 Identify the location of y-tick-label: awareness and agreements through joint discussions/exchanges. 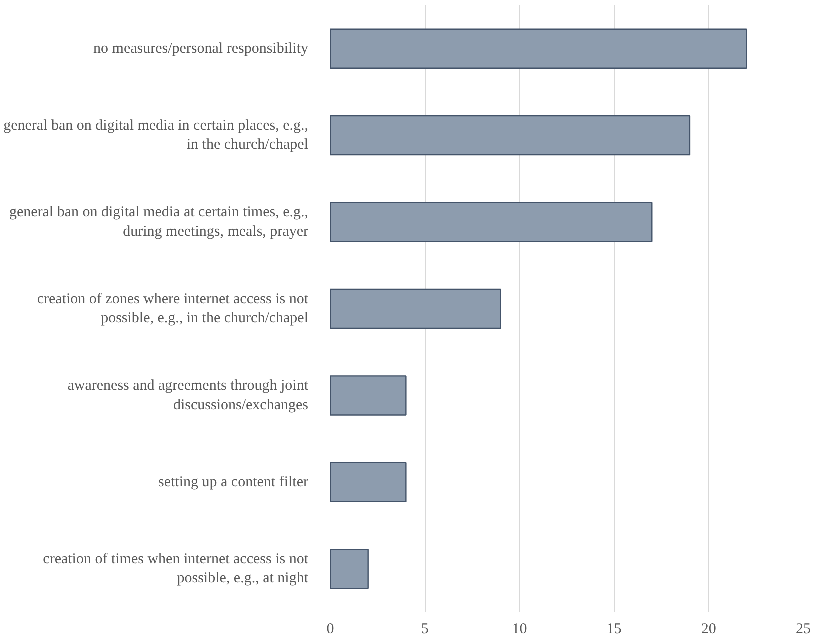
(189, 396).